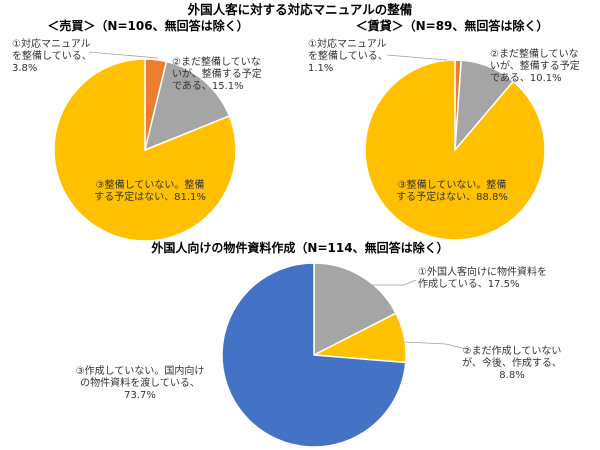 The image size is (600, 450). What do you see at coordinates (300, 9) in the screenshot?
I see `page-title: 外国人客に対する対応マニュアルの整備` at bounding box center [300, 9].